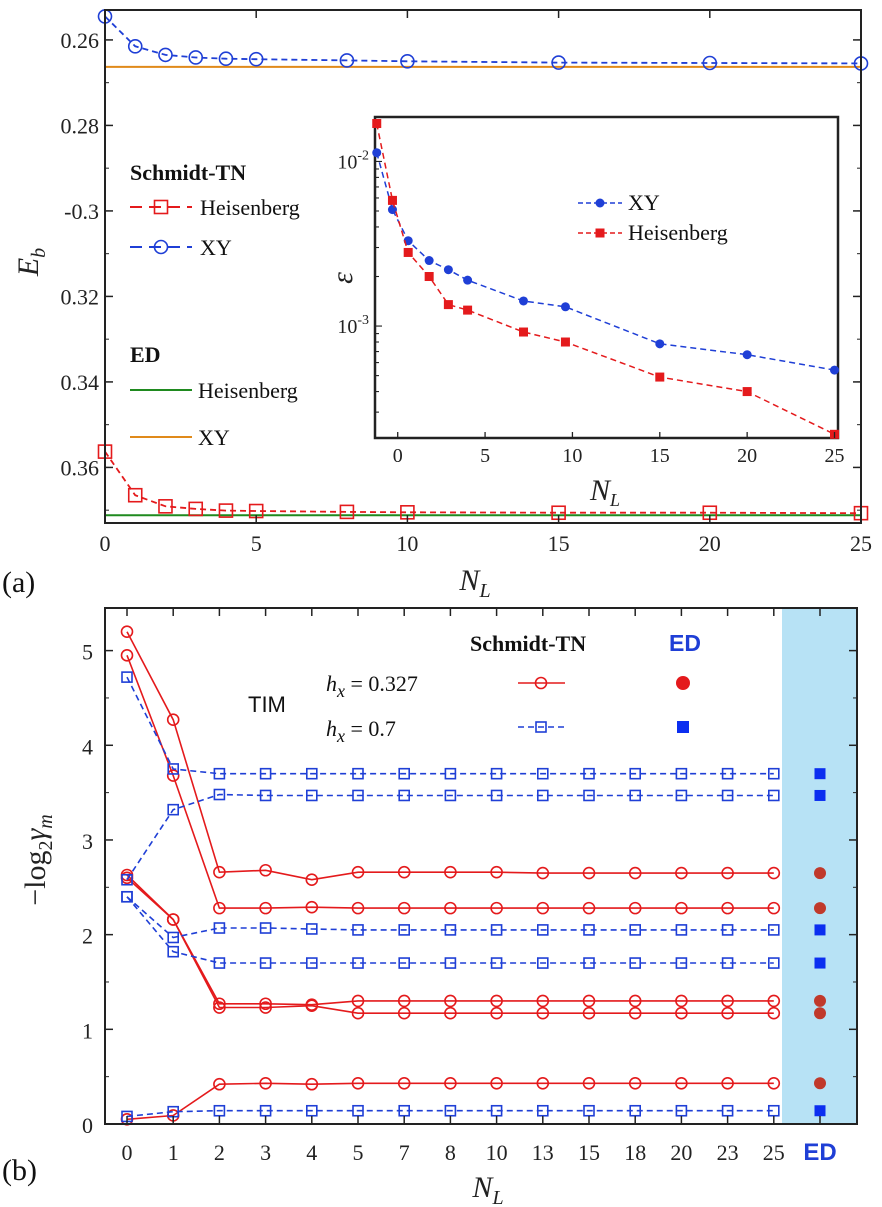  What do you see at coordinates (161, 207) in the screenshot?
I see `legend-marker-heisenberg` at bounding box center [161, 207].